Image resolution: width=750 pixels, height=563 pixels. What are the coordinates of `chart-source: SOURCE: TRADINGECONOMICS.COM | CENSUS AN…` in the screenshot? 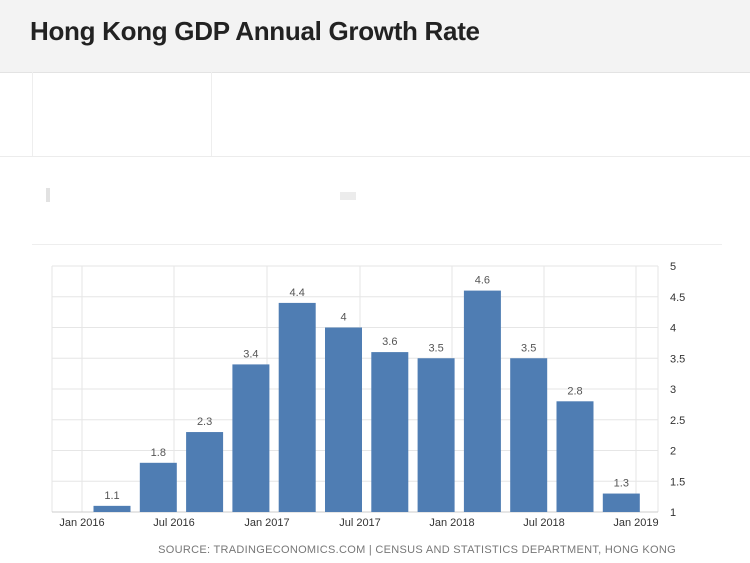 It's located at (417, 550).